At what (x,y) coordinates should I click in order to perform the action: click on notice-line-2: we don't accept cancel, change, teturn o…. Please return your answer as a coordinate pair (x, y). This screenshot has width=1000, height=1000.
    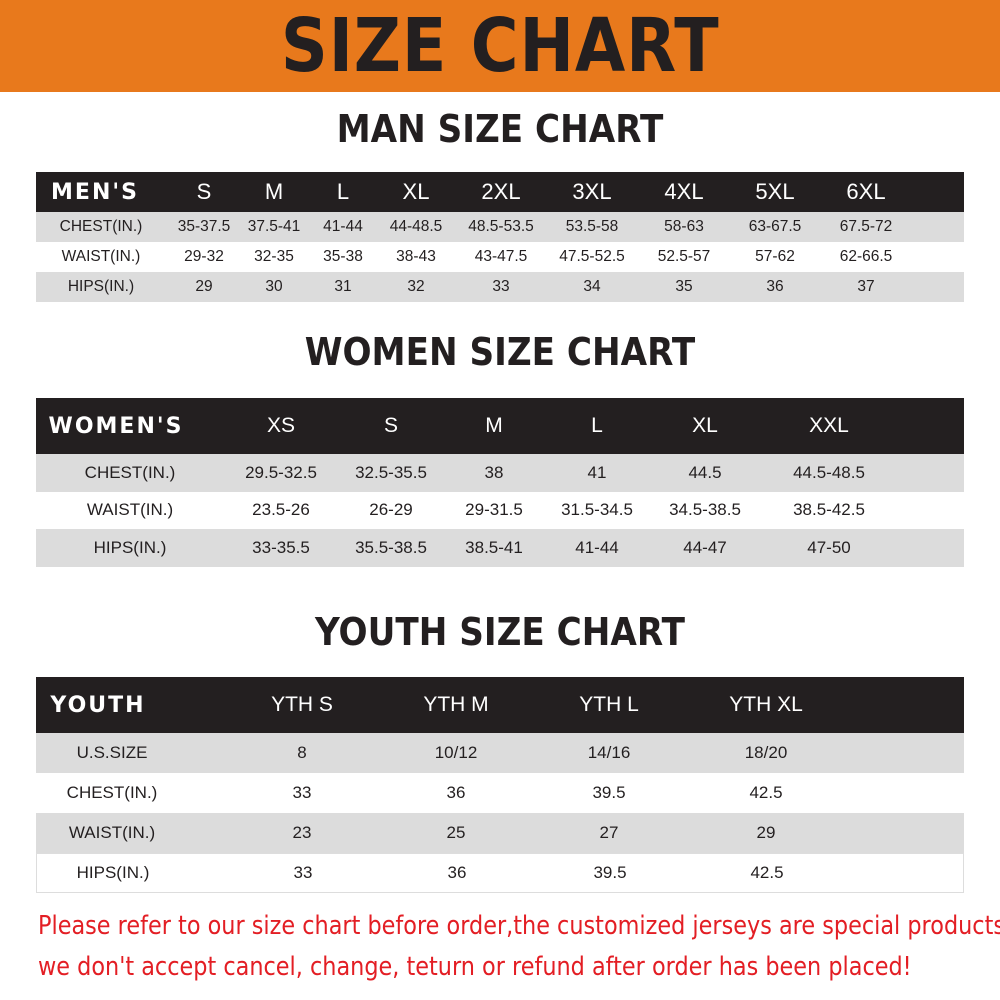
    Looking at the image, I should click on (475, 967).